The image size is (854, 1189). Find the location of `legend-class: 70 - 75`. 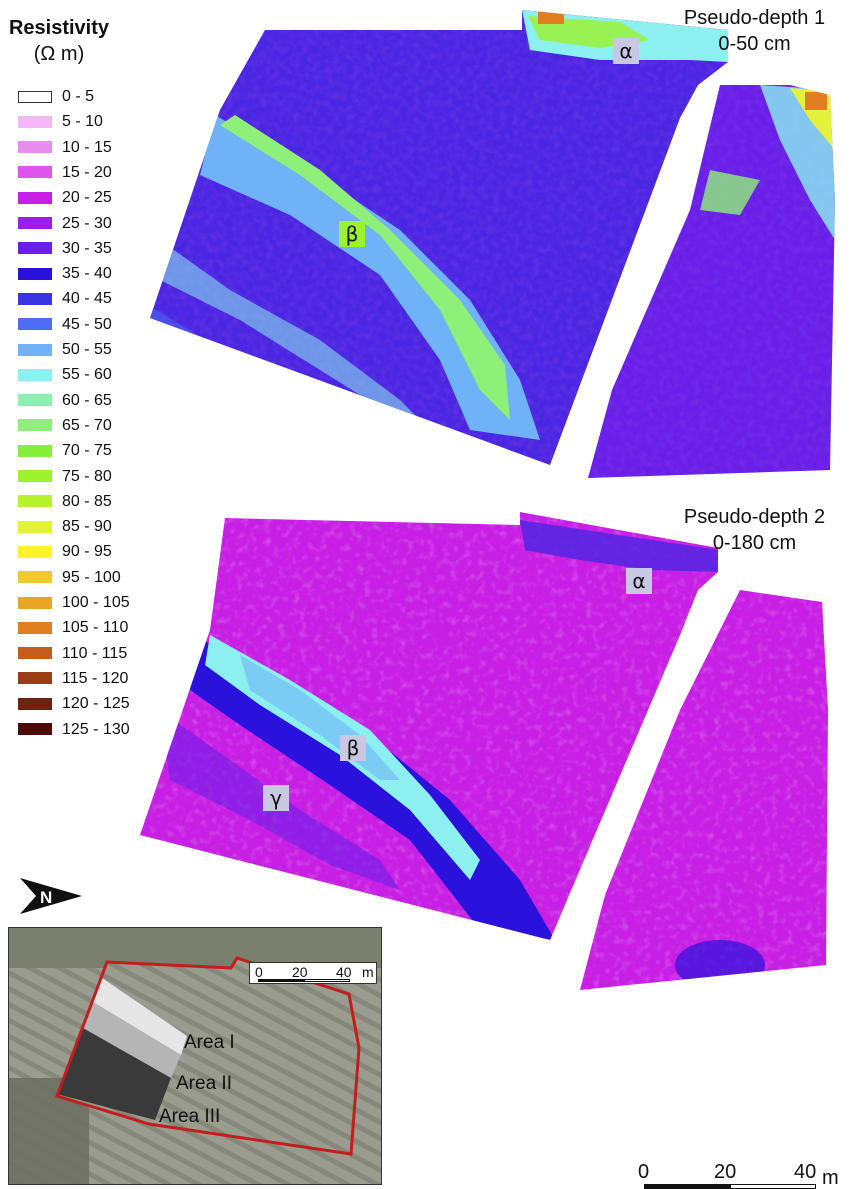

legend-class: 70 - 75 is located at coordinates (65, 451).